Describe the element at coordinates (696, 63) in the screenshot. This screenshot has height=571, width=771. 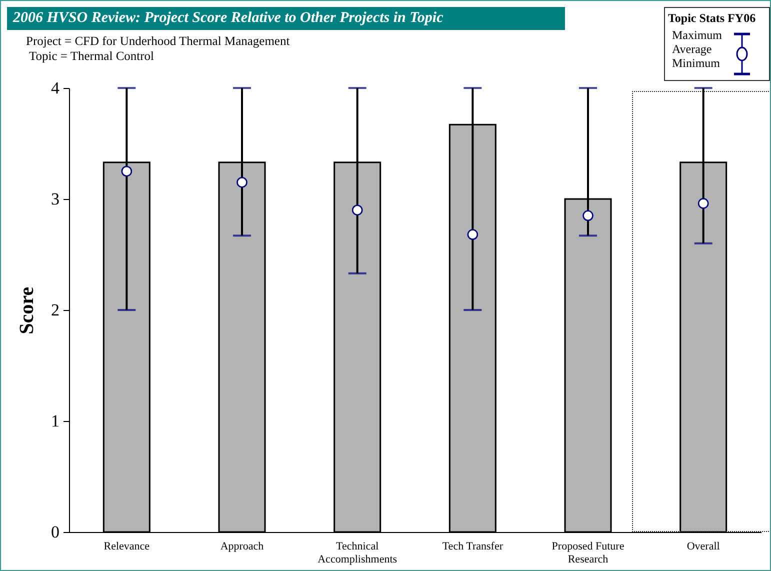
I see `text: Minimum` at that location.